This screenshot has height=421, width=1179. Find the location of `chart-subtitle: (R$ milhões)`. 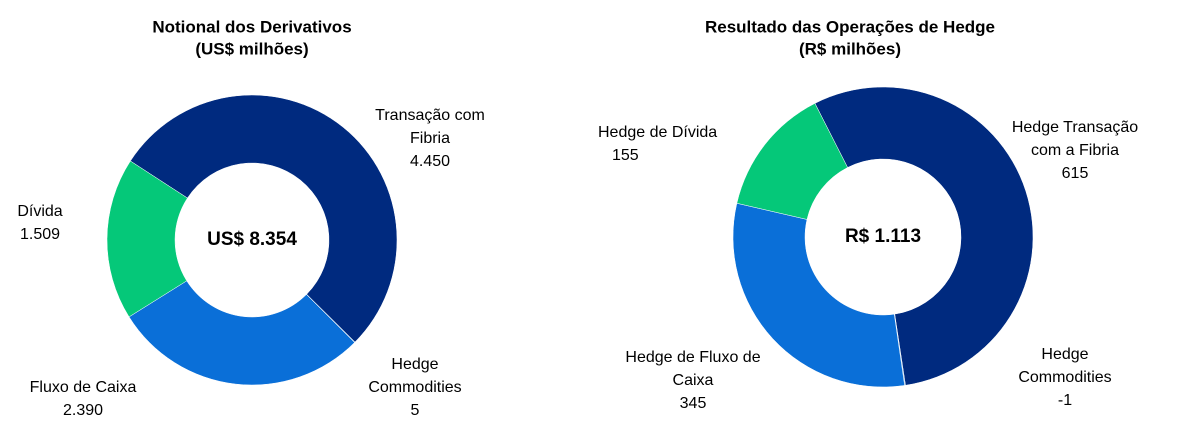

chart-subtitle: (R$ milhões) is located at coordinates (850, 48).